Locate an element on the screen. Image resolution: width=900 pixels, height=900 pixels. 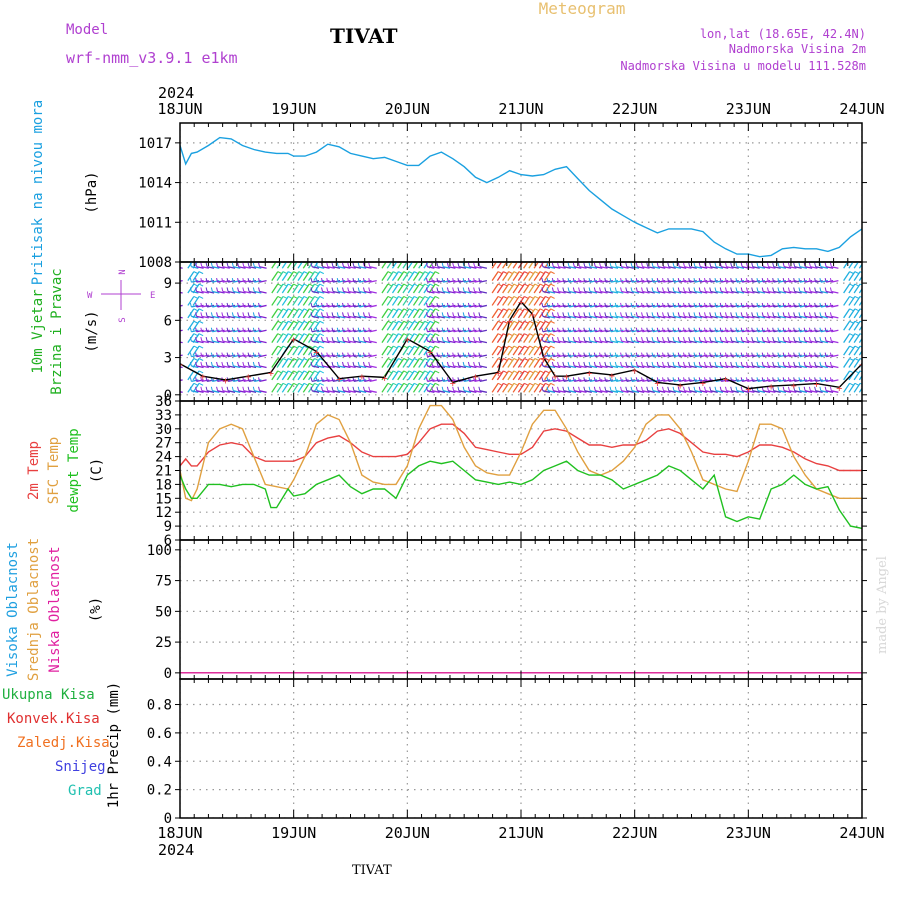
day-label-bottom: 23JUN is located at coordinates (748, 833).